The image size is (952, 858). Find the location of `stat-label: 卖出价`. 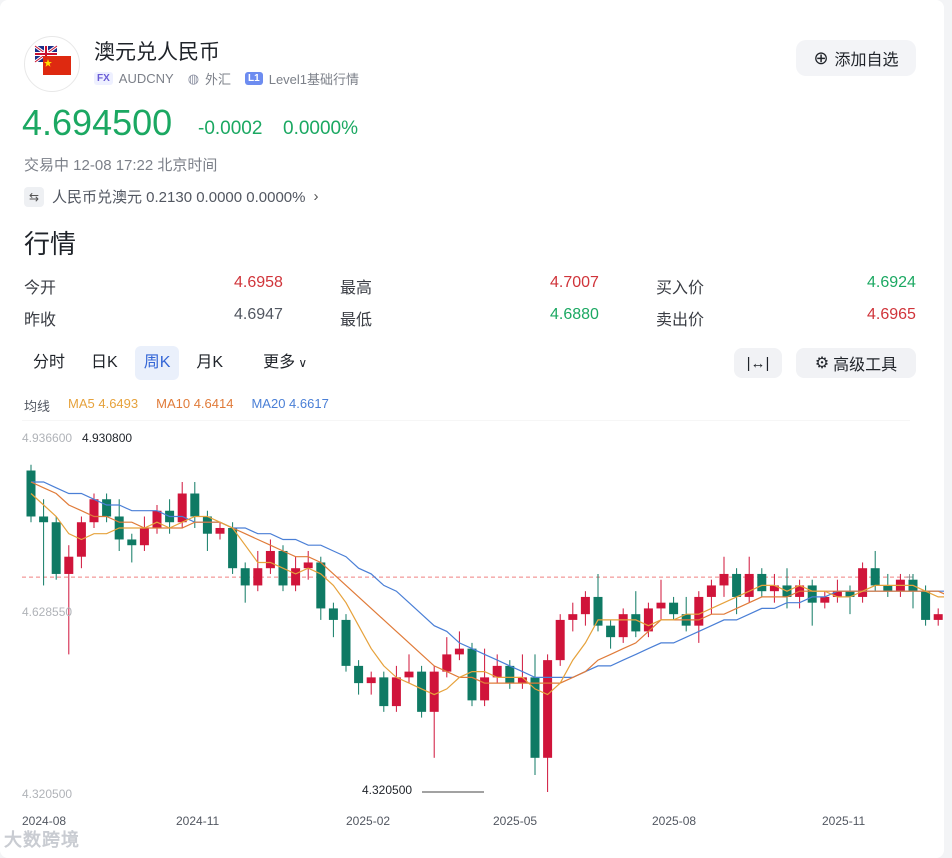

stat-label: 卖出价 is located at coordinates (680, 320).